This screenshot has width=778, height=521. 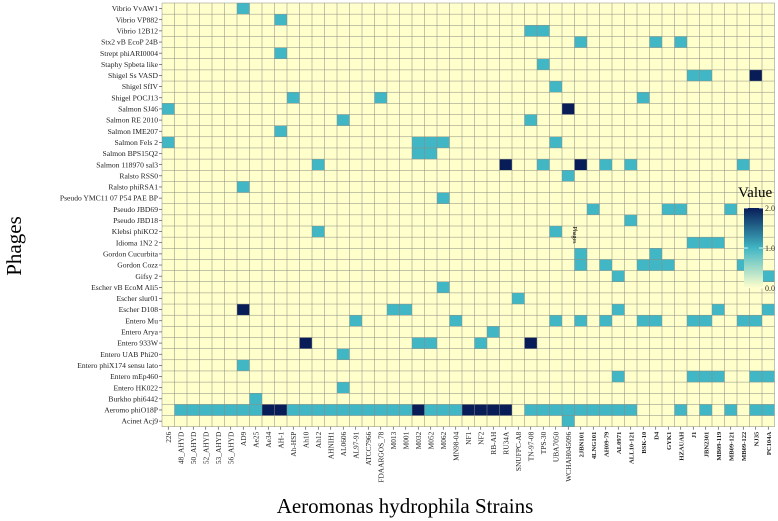 I want to click on x-tick-label: Ae34, so click(x=268, y=439).